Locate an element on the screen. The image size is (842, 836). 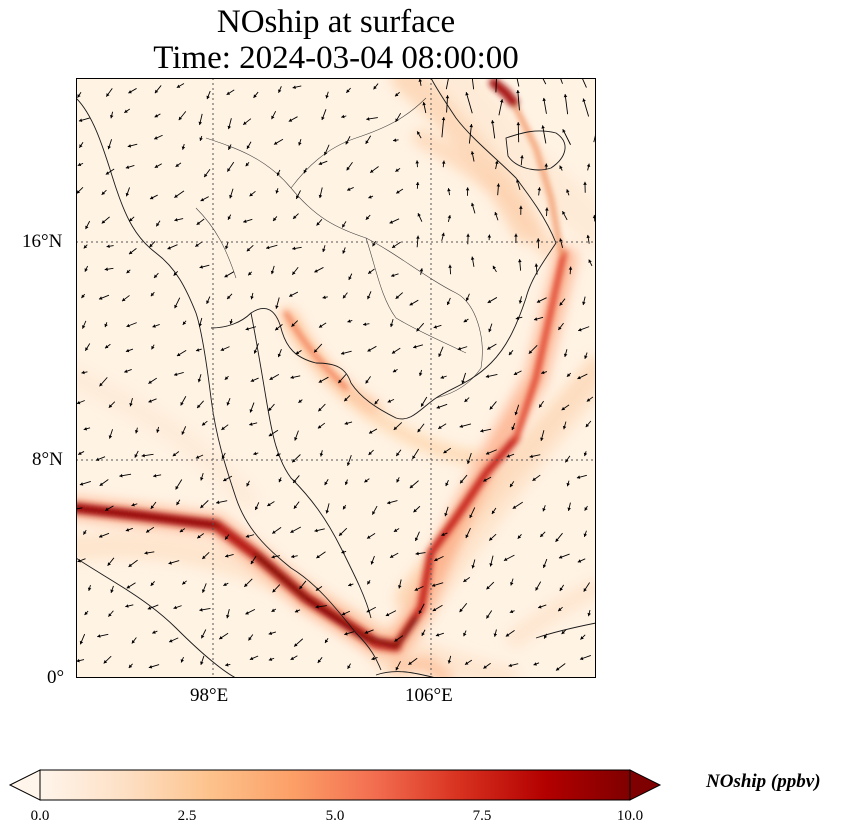
lat-tick-0: 0° is located at coordinates (56, 677).